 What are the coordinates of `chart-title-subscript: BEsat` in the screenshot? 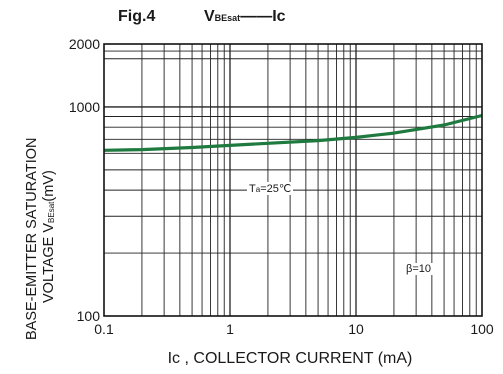 It's located at (227, 18).